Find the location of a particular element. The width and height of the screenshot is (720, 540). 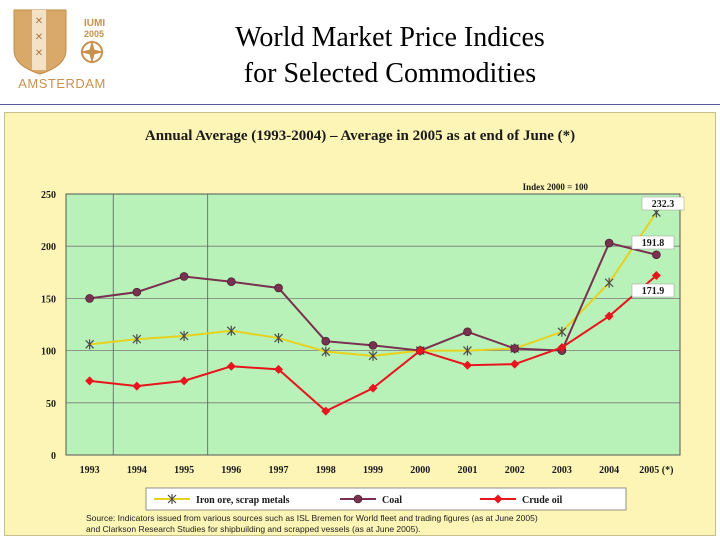

logo-line2: 2005 is located at coordinates (94, 34).